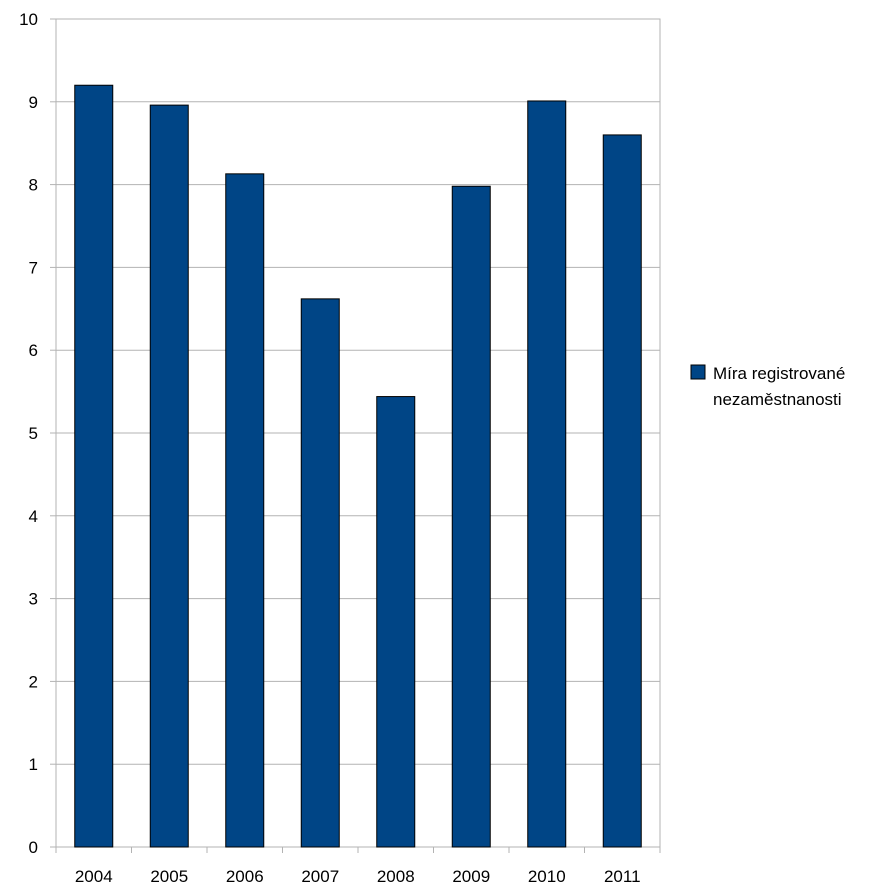 The height and width of the screenshot is (892, 881). What do you see at coordinates (698, 372) in the screenshot?
I see `legend-swatch` at bounding box center [698, 372].